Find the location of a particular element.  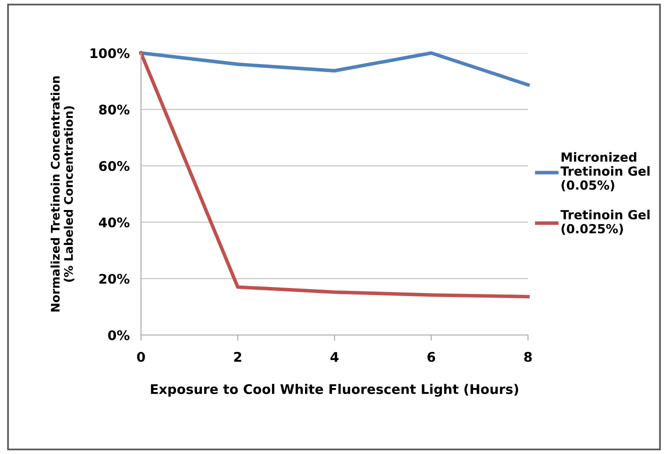

y-tick-label: 0% is located at coordinates (119, 335).